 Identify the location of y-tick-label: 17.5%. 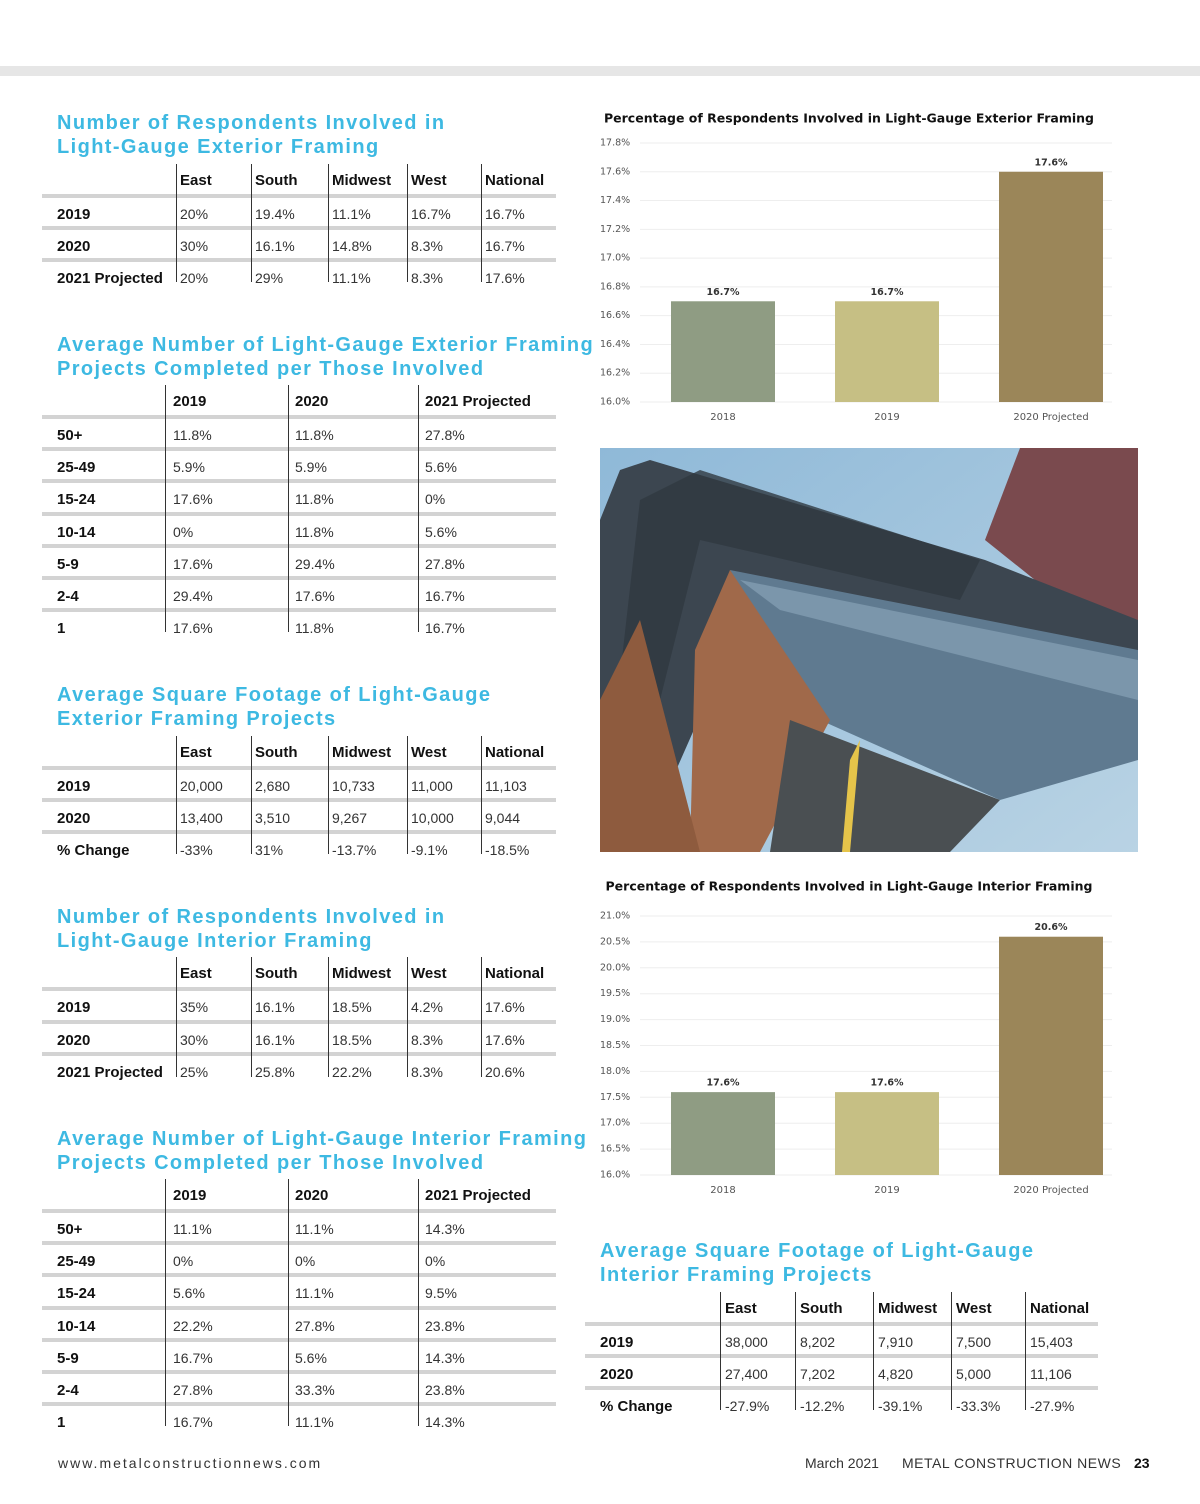
(615, 1097).